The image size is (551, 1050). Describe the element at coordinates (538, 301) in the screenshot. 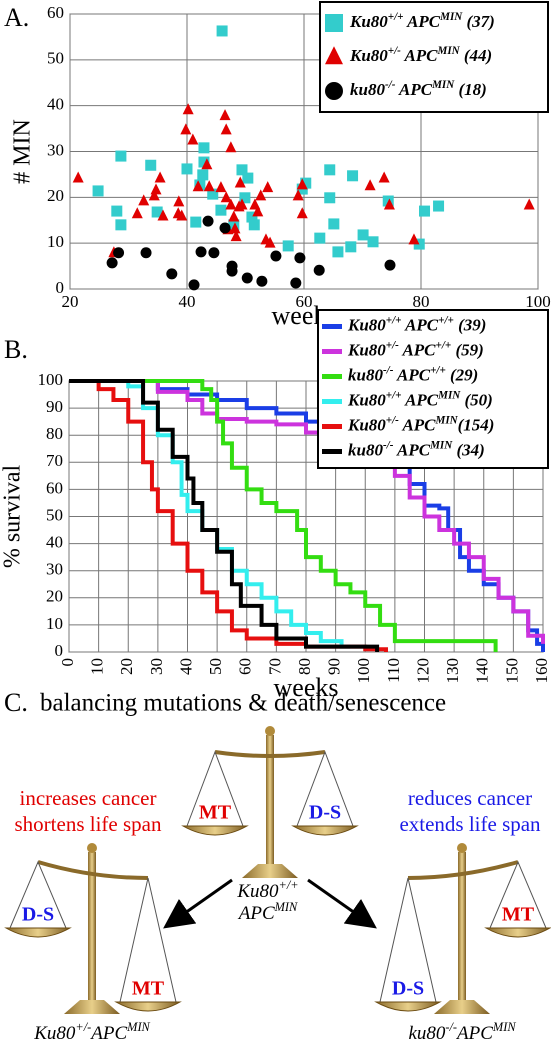

I see `x-tick-label: 100` at that location.